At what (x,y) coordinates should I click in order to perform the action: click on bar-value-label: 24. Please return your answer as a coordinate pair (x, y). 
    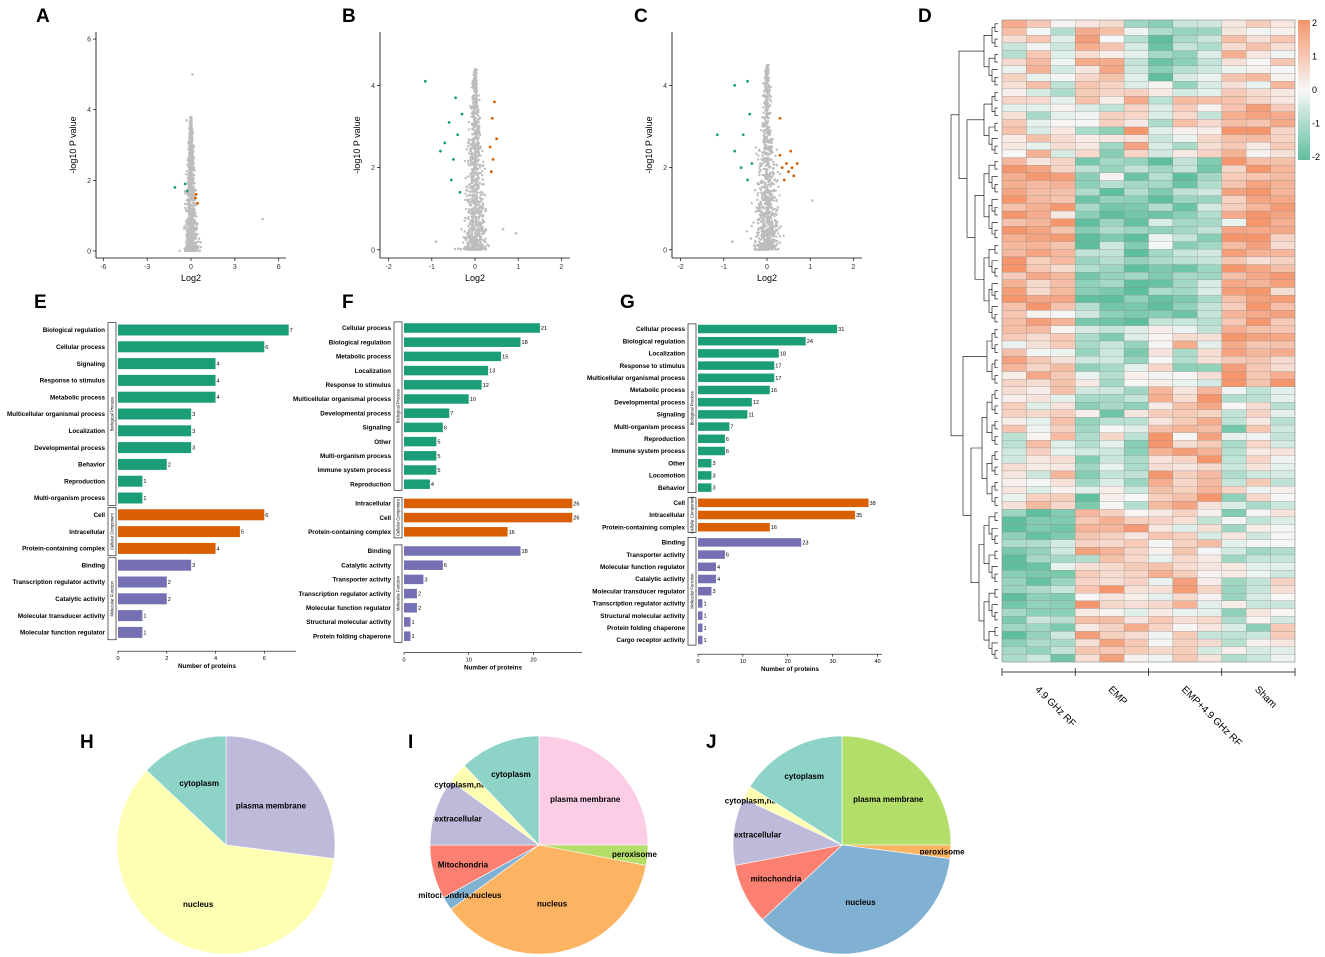
    Looking at the image, I should click on (810, 342).